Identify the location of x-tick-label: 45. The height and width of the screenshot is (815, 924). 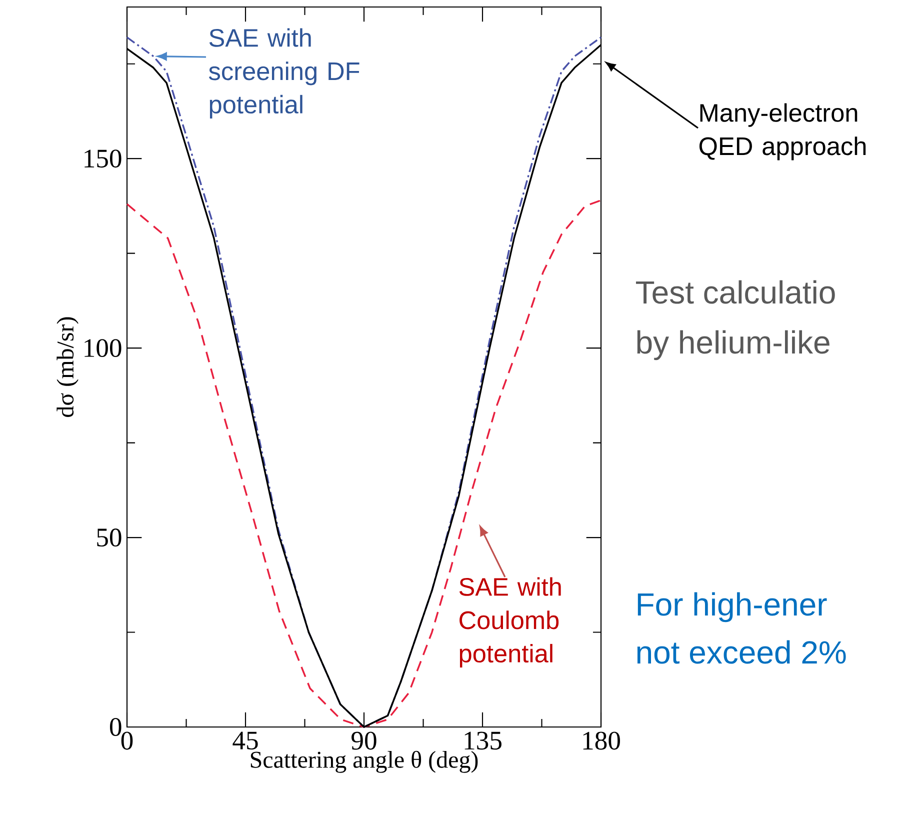
(245, 741).